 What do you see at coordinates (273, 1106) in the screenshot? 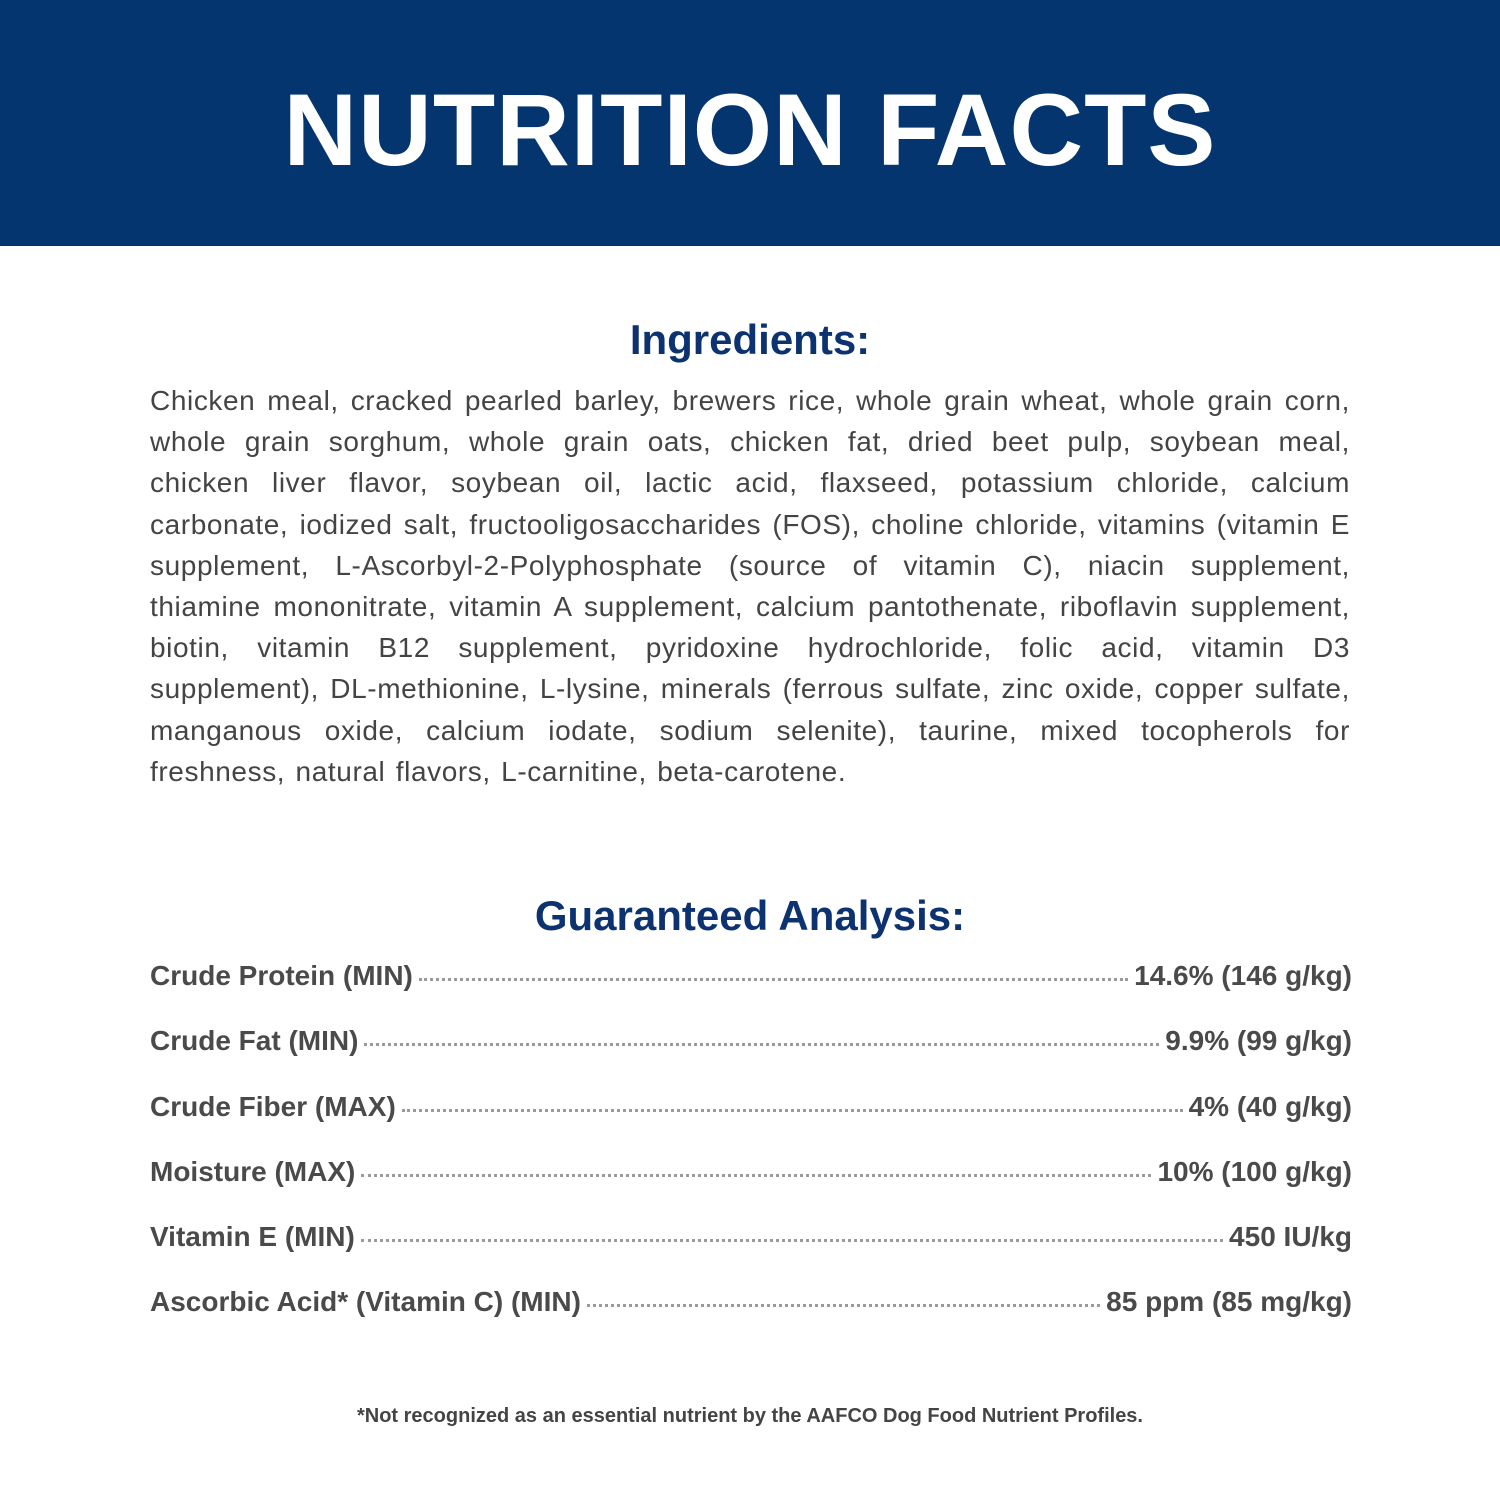
I see `nutrient-label: Crude Fiber (MAX)` at bounding box center [273, 1106].